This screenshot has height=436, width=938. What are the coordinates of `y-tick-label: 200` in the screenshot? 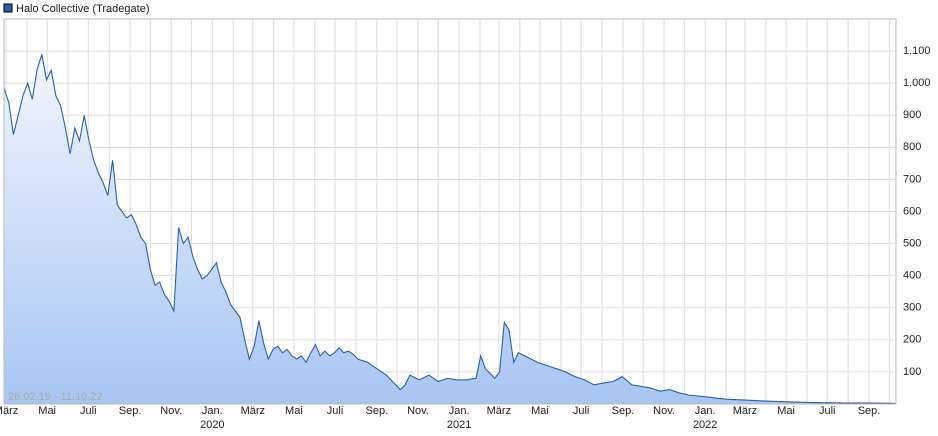 It's located at (912, 340).